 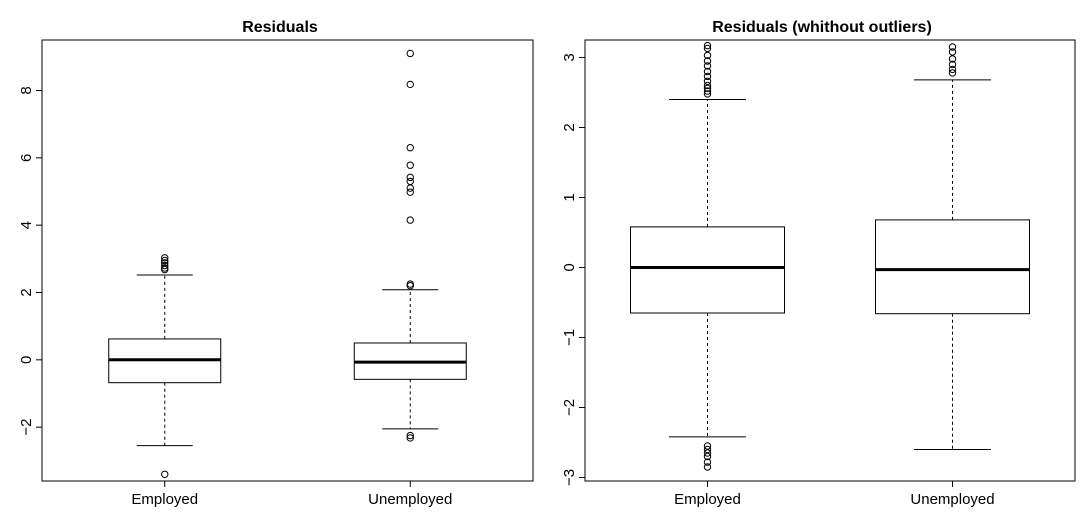 What do you see at coordinates (569, 477) in the screenshot?
I see `y-tick-label: −3` at bounding box center [569, 477].